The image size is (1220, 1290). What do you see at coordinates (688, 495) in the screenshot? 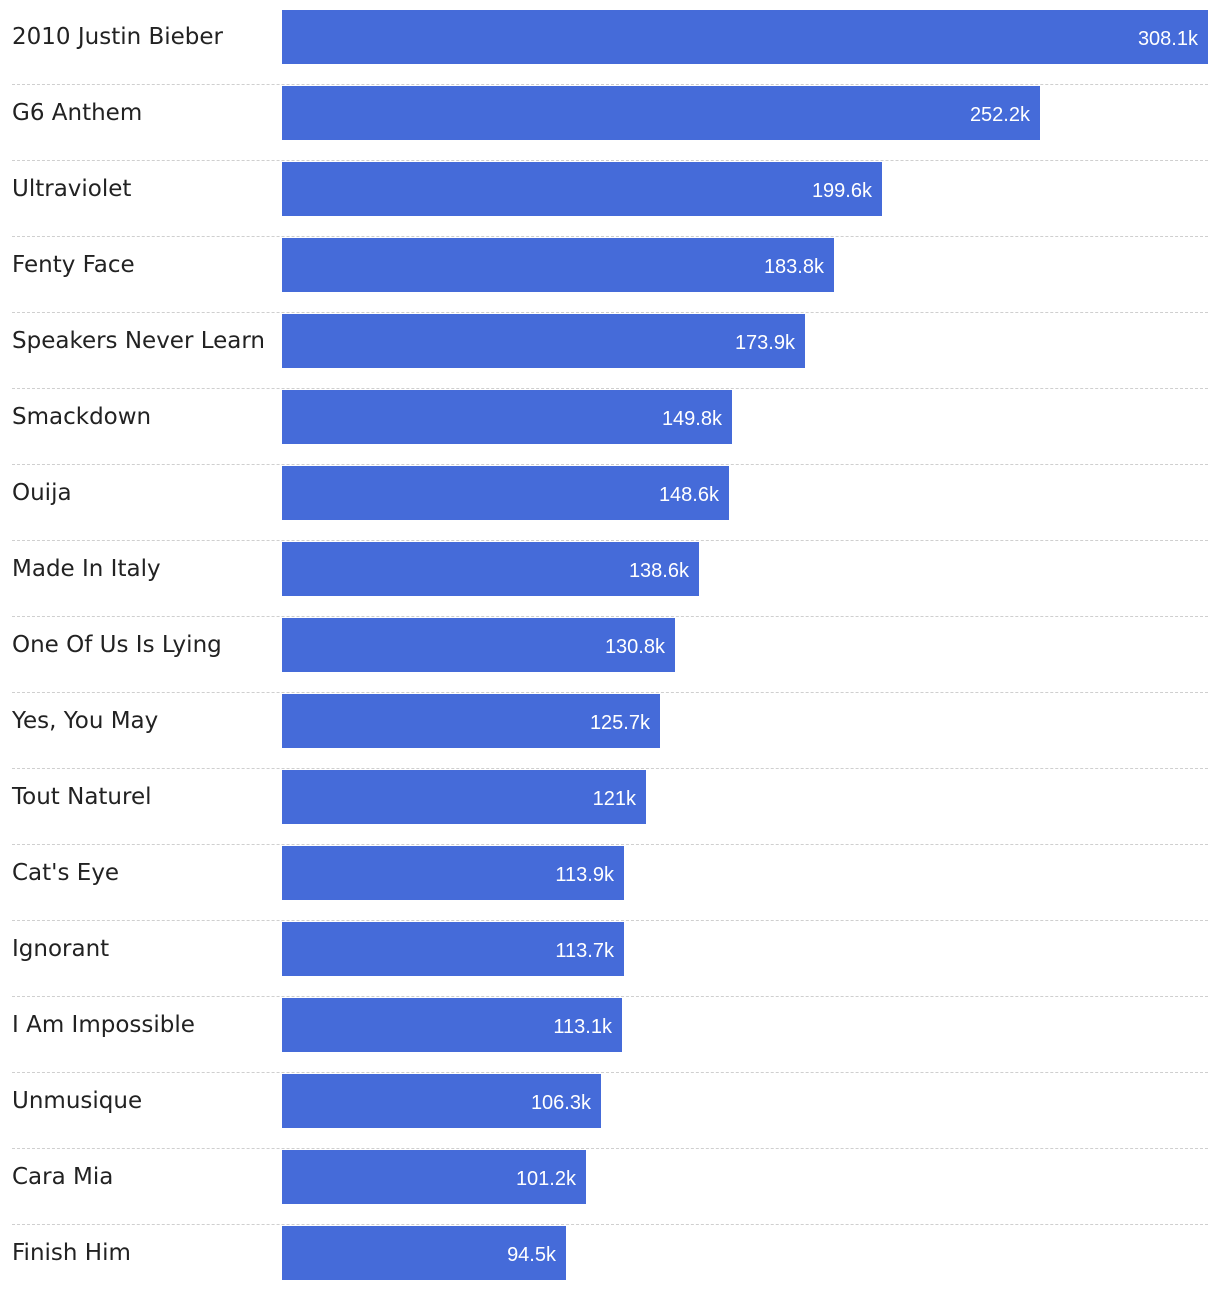
I see `value-label: 148.6k` at bounding box center [688, 495].